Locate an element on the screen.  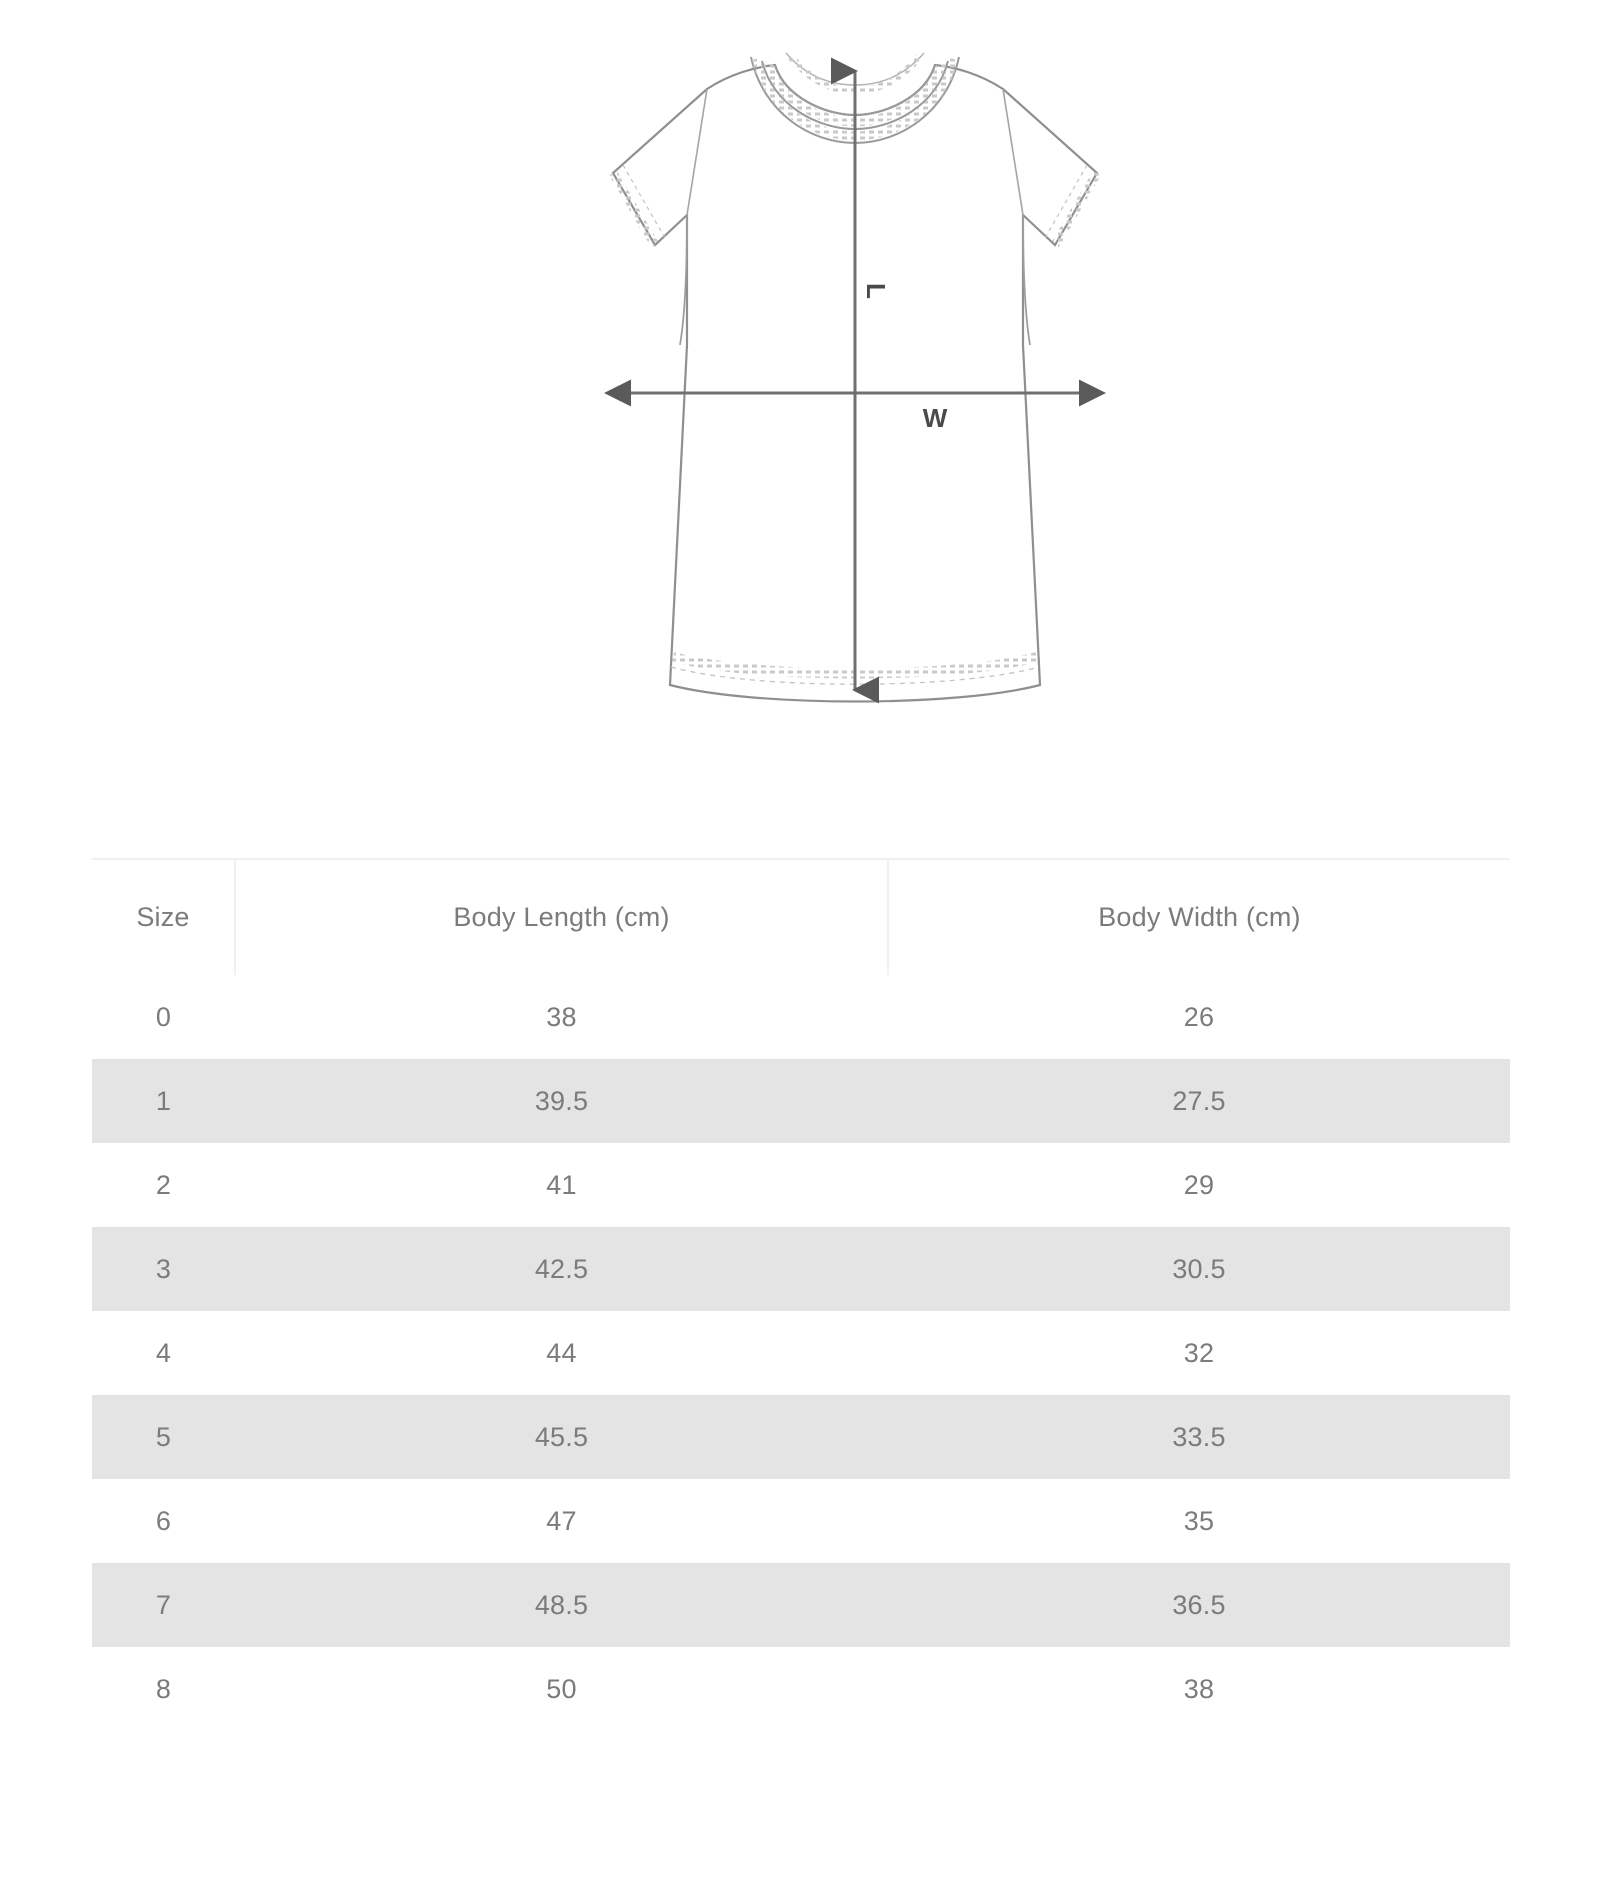
sleeve-seam-left is located at coordinates (683, 280).